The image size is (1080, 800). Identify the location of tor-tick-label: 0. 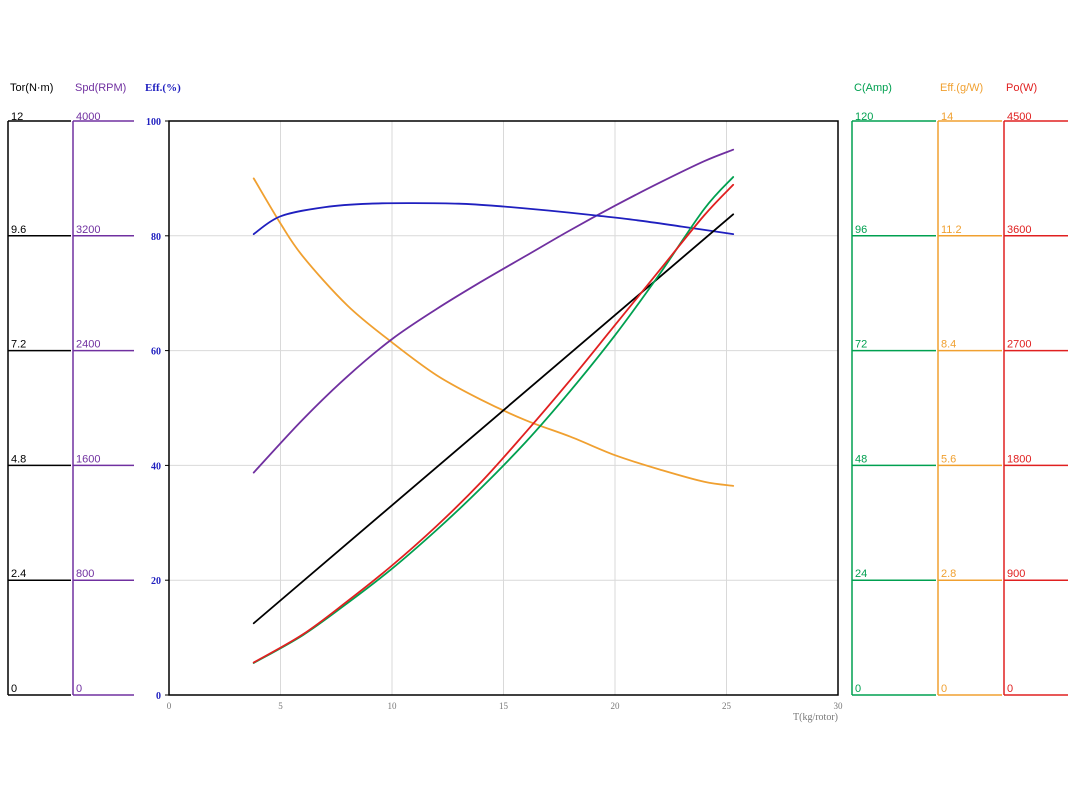
(14, 689).